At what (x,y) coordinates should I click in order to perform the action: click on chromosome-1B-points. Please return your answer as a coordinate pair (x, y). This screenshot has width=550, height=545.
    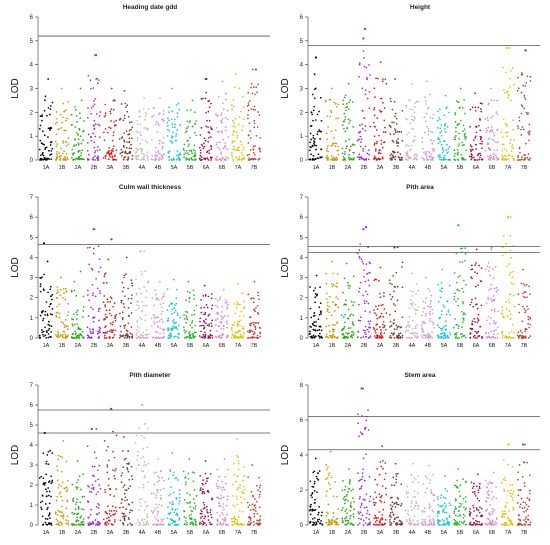
    Looking at the image, I should click on (62, 124).